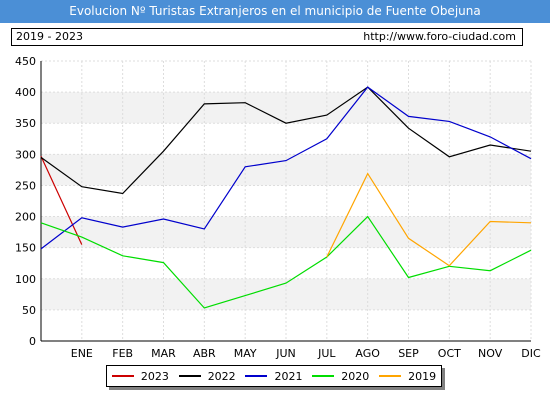  I want to click on legend-label: 2022, so click(221, 376).